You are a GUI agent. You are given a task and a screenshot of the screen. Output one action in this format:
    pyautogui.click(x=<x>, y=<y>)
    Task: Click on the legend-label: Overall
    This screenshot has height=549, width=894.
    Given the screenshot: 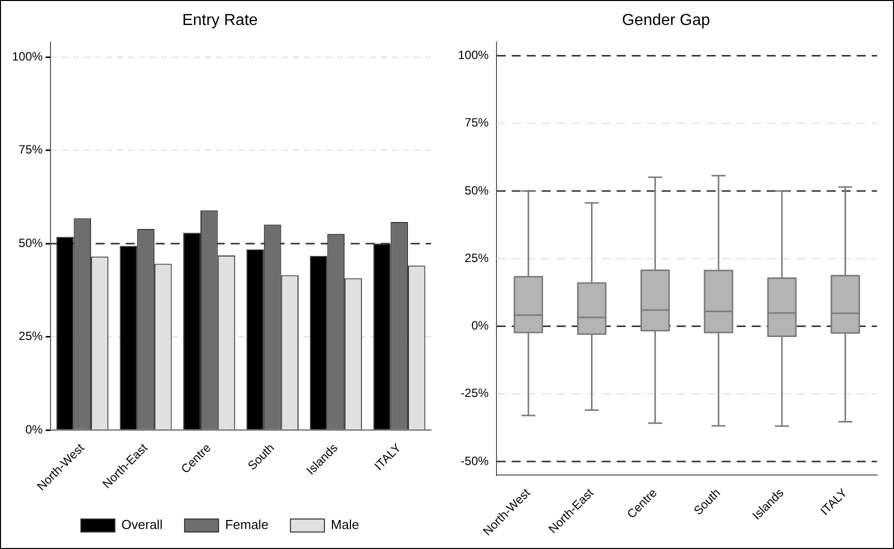 What is the action you would take?
    pyautogui.click(x=142, y=524)
    